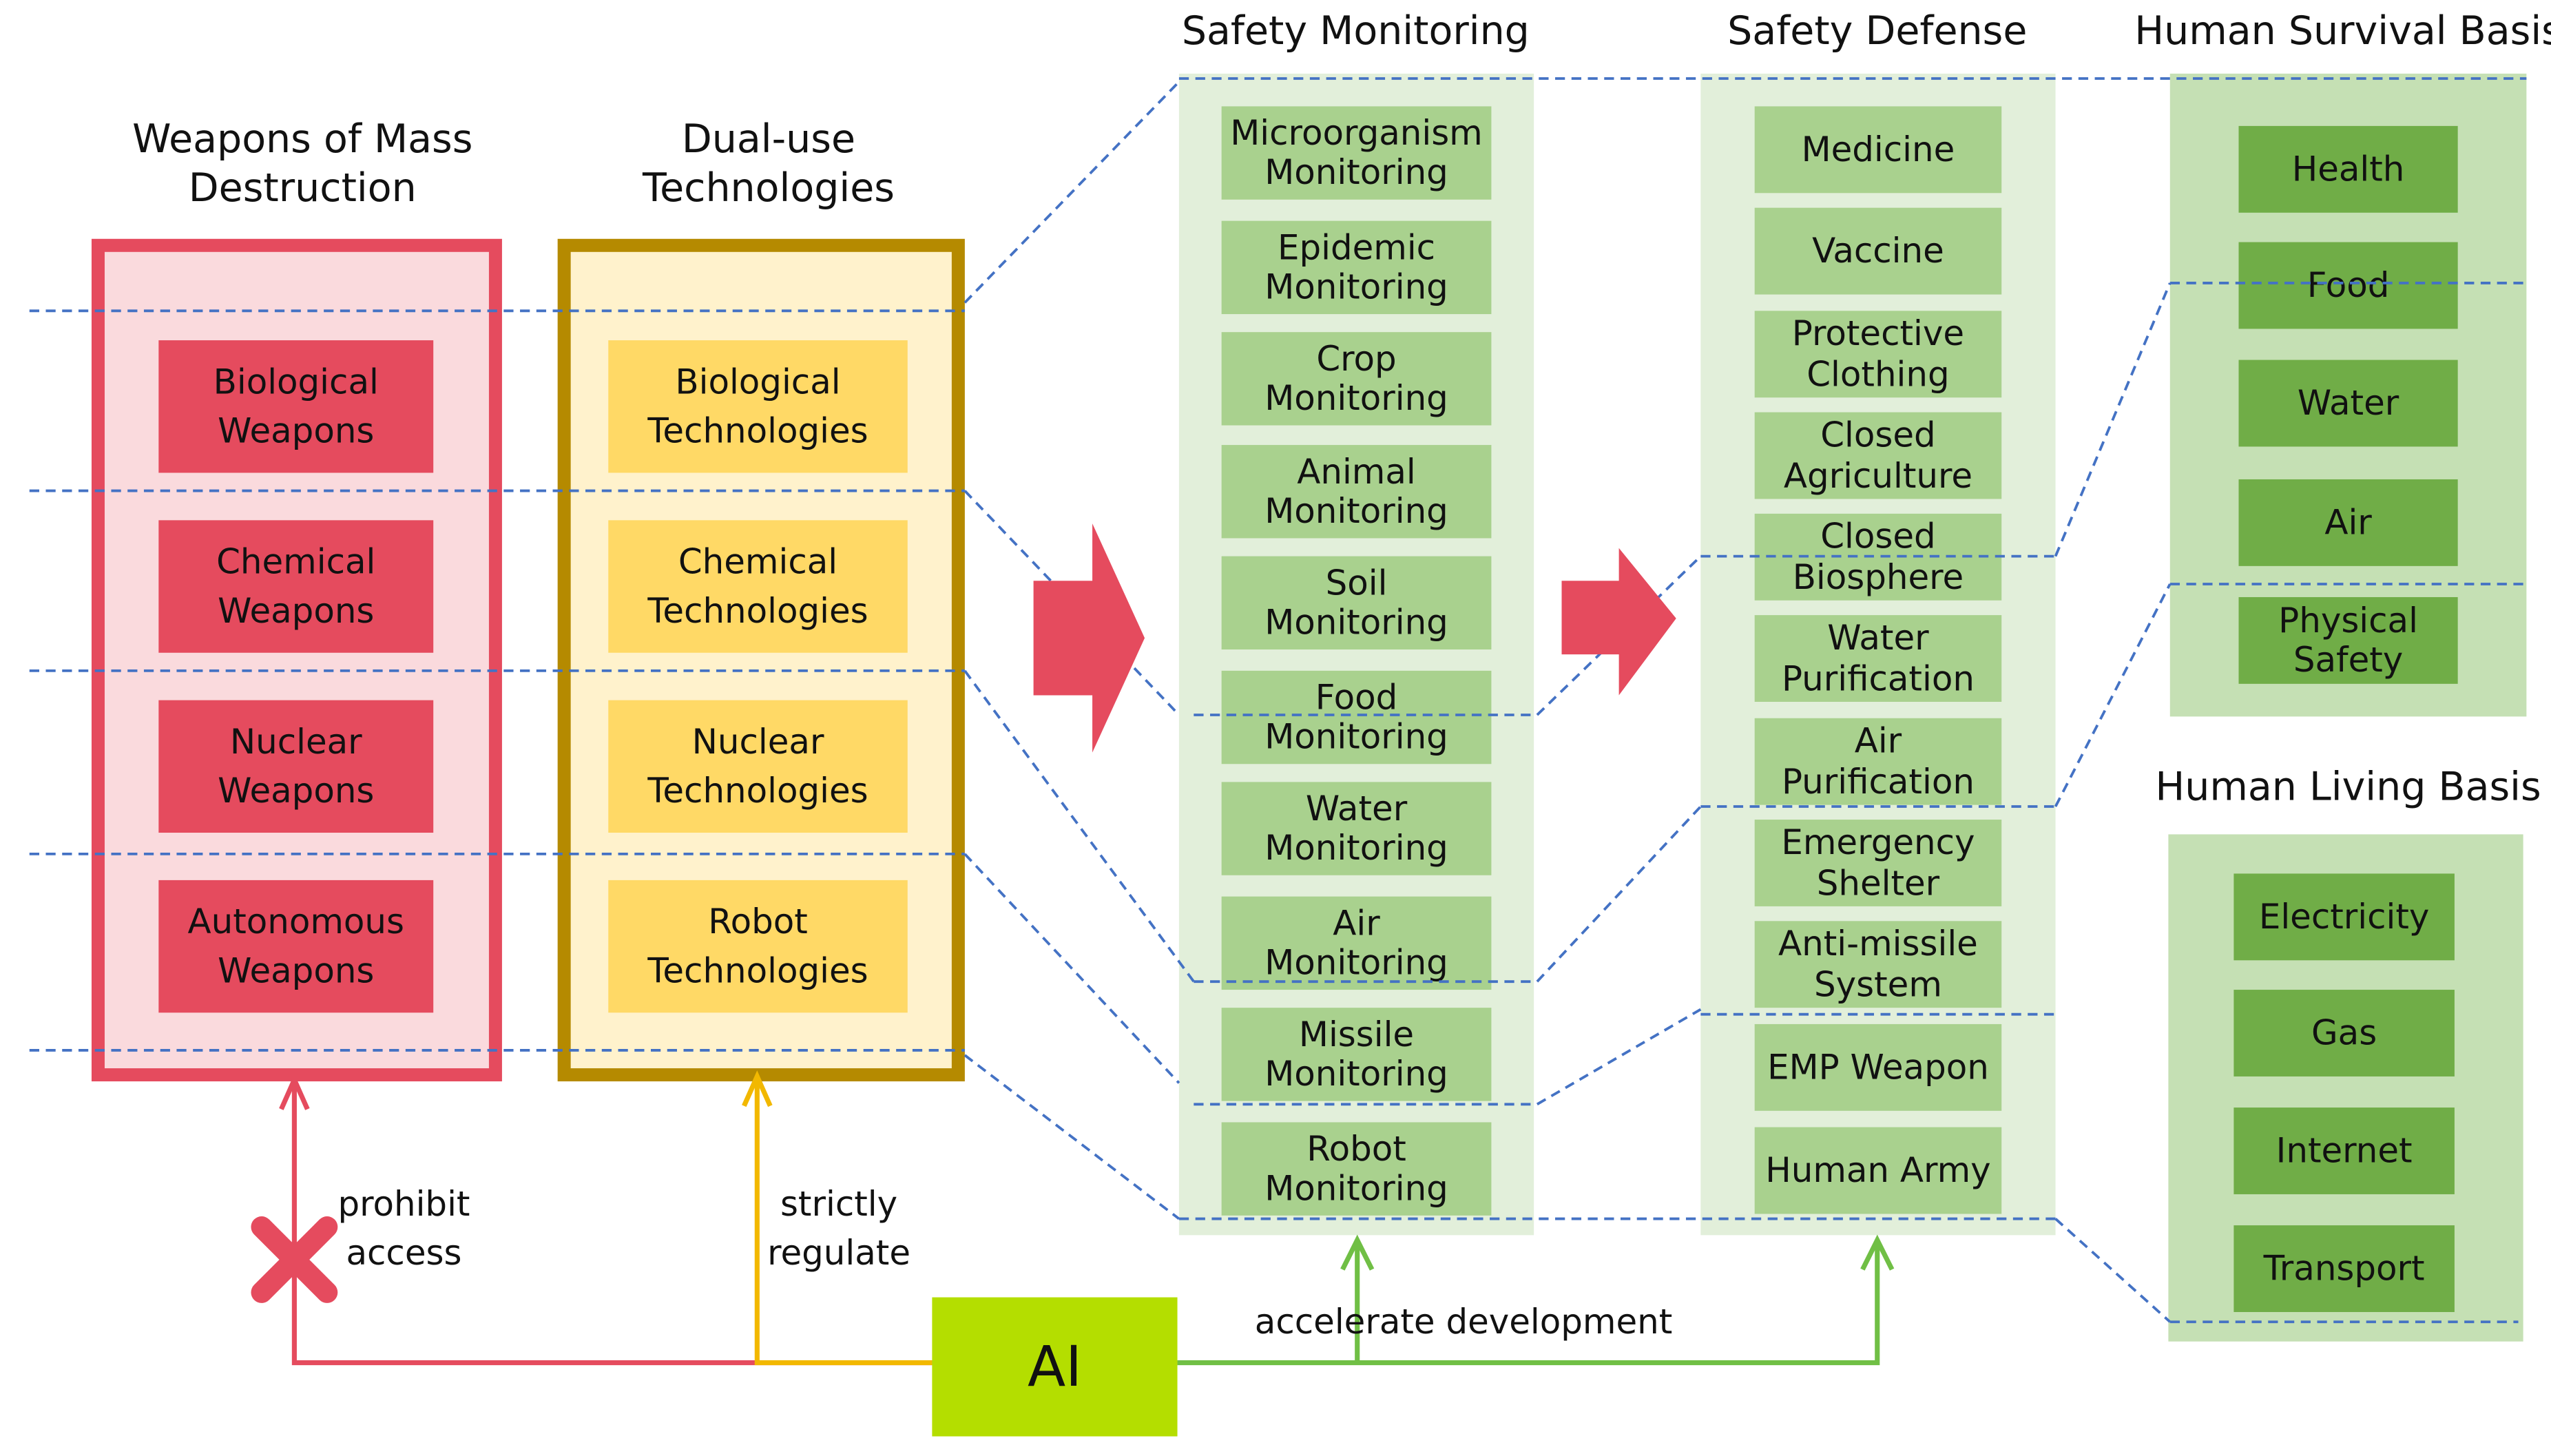 The image size is (2551, 1456). I want to click on wmd-item: Biological Weapons, so click(296, 406).